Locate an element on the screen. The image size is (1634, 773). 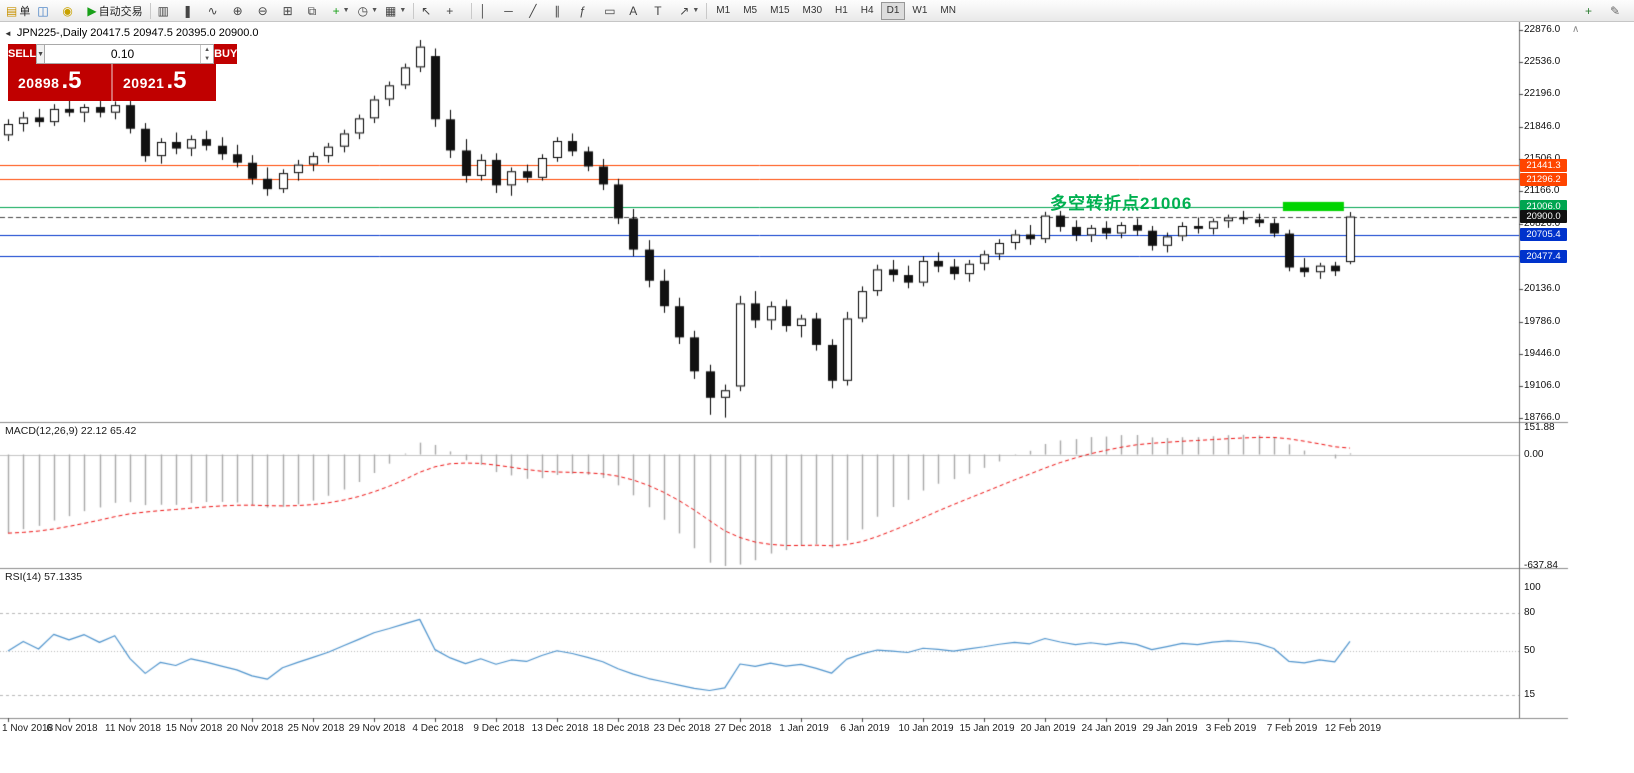
templates-button: ▦ ▼ is located at coordinates (395, 11).